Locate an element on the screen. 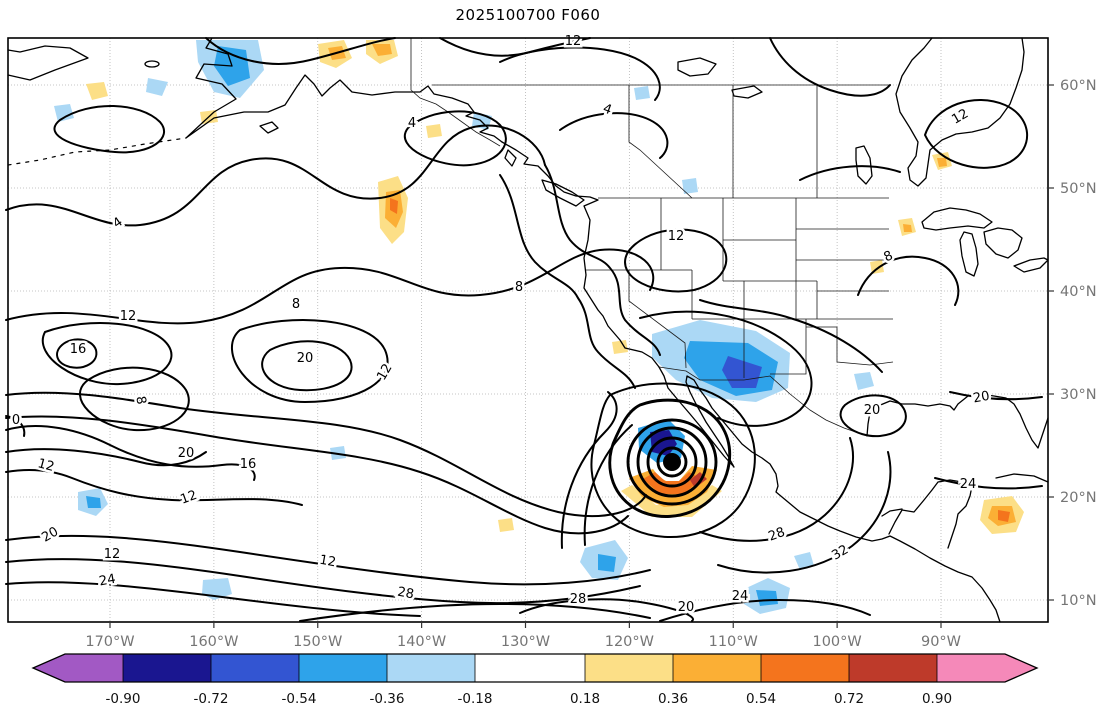 This screenshot has width=1105, height=712. baja-and-mexico-coast is located at coordinates (829, 494).